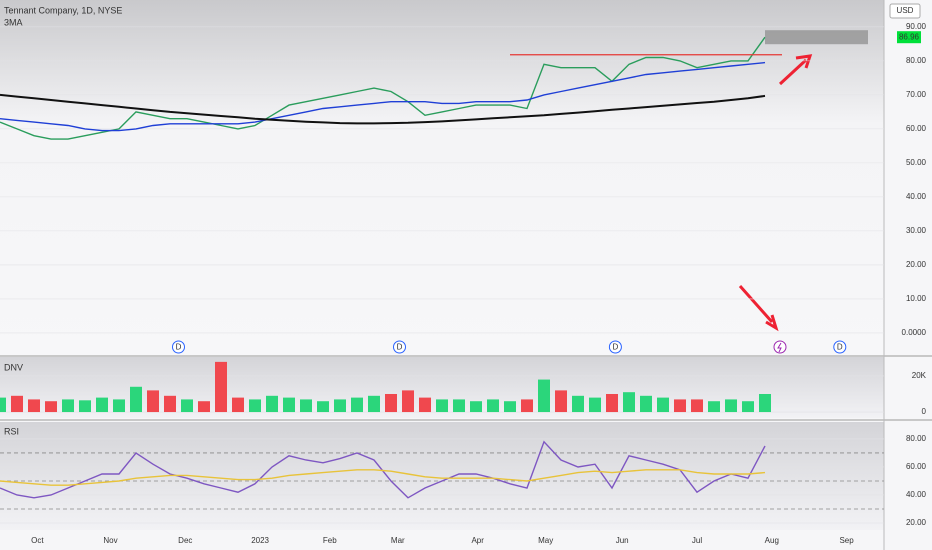 The width and height of the screenshot is (932, 550). What do you see at coordinates (924, 411) in the screenshot?
I see `y-tick-label: 0` at bounding box center [924, 411].